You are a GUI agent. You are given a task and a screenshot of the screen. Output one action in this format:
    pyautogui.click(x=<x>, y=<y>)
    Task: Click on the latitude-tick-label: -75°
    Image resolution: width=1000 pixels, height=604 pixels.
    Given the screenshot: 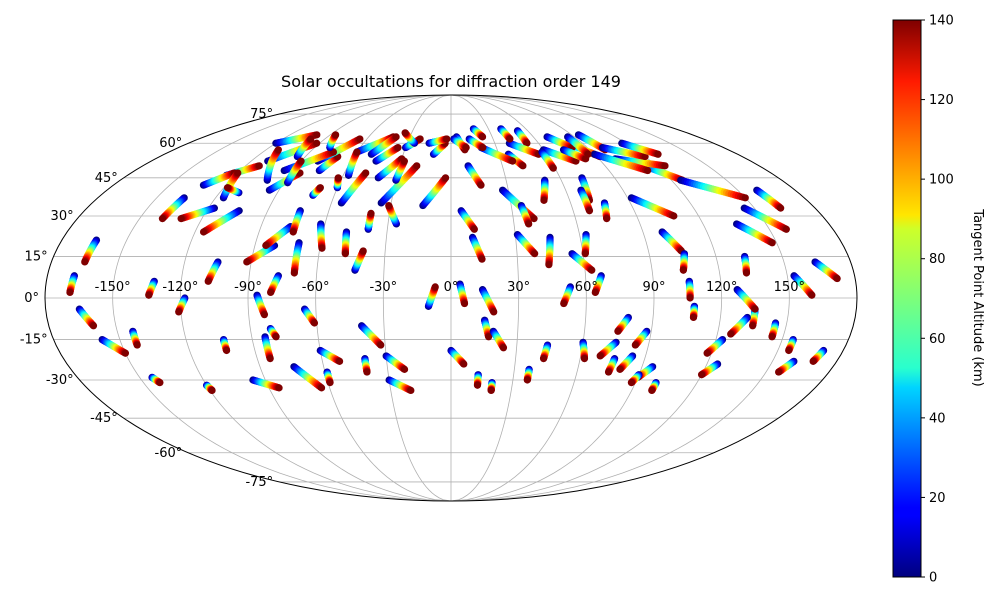 What is the action you would take?
    pyautogui.click(x=259, y=482)
    